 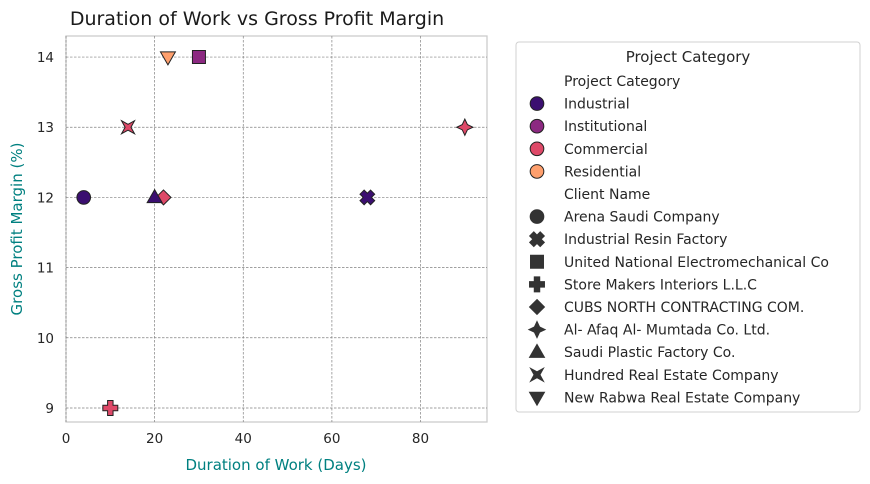 What do you see at coordinates (45, 339) in the screenshot?
I see `y-tick-label: 10` at bounding box center [45, 339].